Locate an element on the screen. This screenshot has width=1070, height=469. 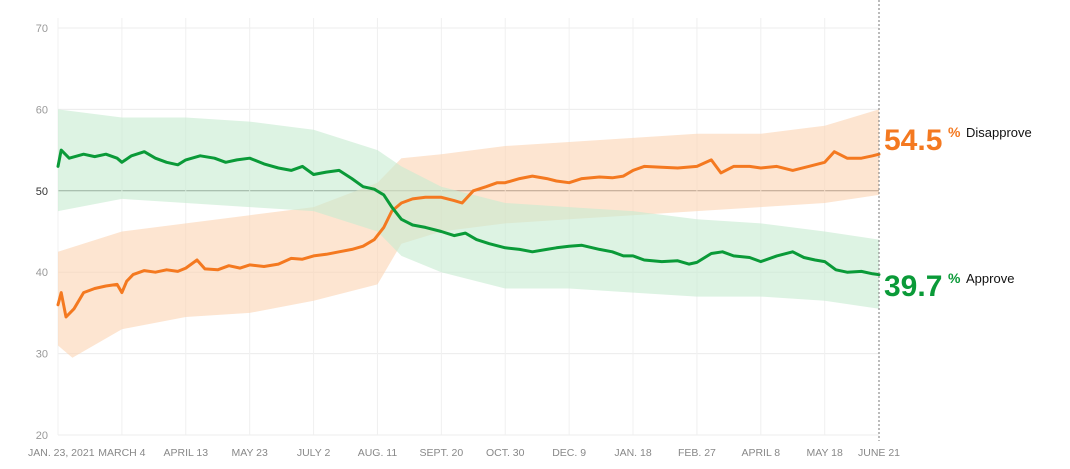
y-tick-label: 70 is located at coordinates (42, 29).